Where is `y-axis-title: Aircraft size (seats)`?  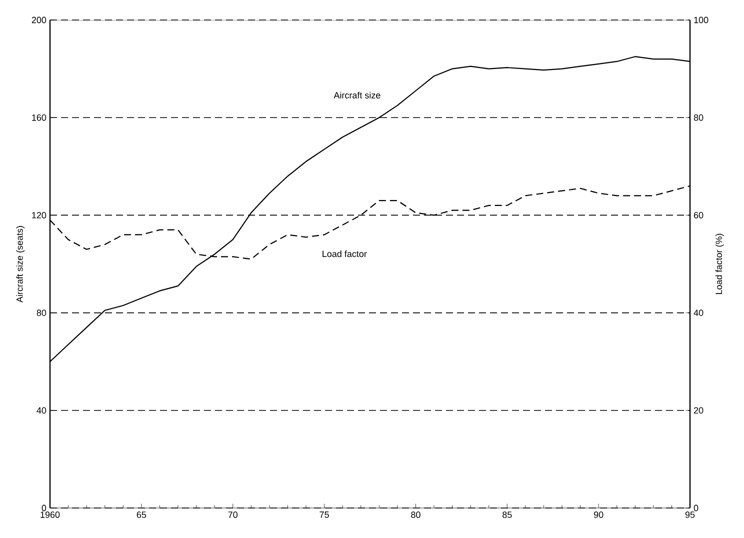 y-axis-title: Aircraft size (seats) is located at coordinates (20, 264).